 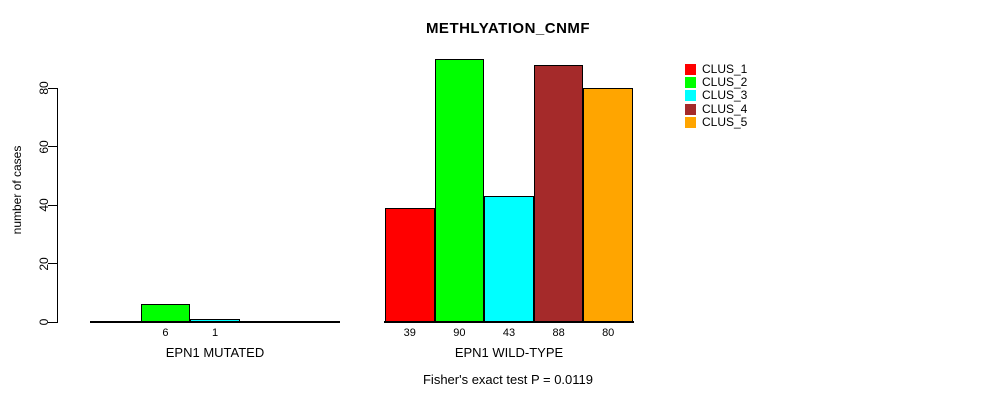 What do you see at coordinates (215, 352) in the screenshot?
I see `group-label: EPN1 MUTATED` at bounding box center [215, 352].